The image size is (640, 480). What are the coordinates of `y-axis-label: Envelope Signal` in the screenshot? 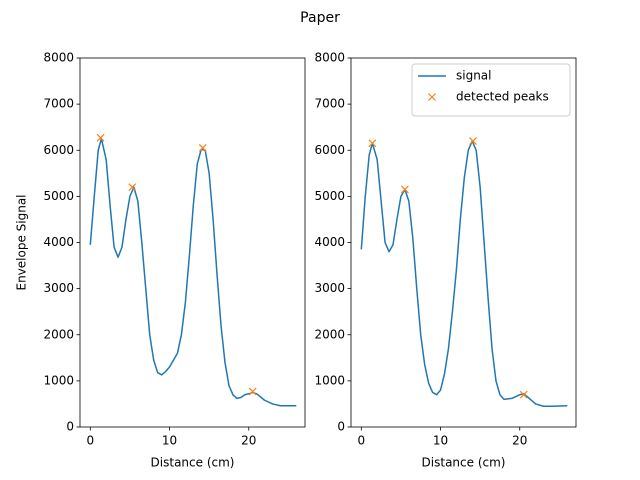 It's located at (22, 242).